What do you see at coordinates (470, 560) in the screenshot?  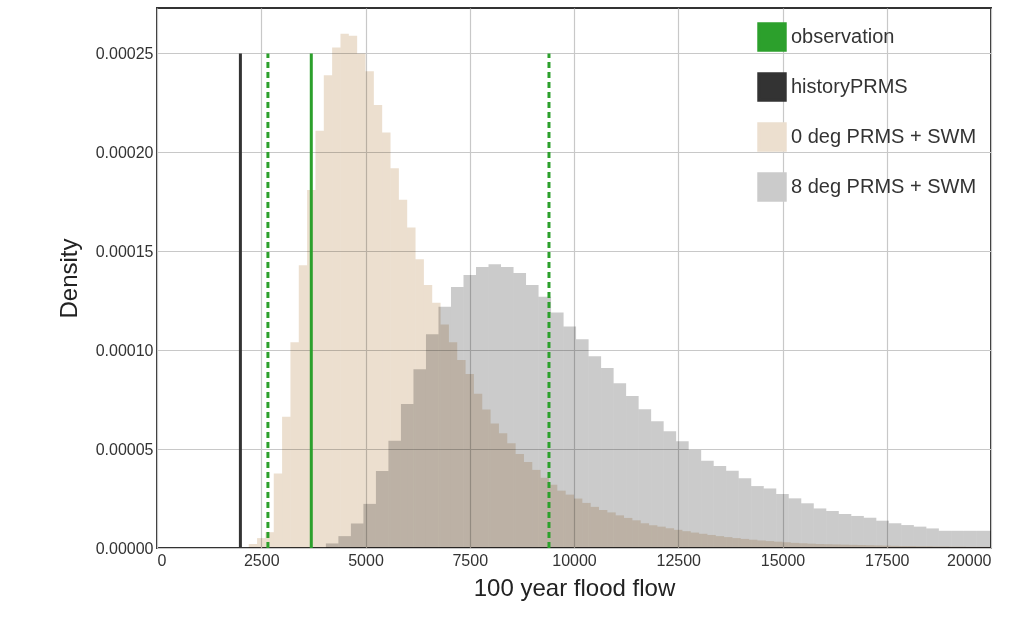 I see `x-tick-label: 7500` at bounding box center [470, 560].